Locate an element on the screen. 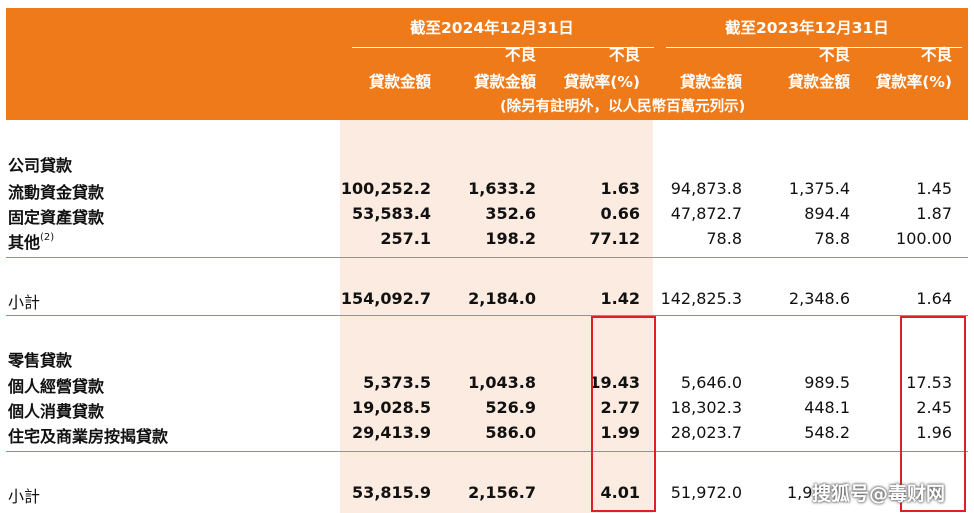  cell: 1.45 is located at coordinates (934, 188).